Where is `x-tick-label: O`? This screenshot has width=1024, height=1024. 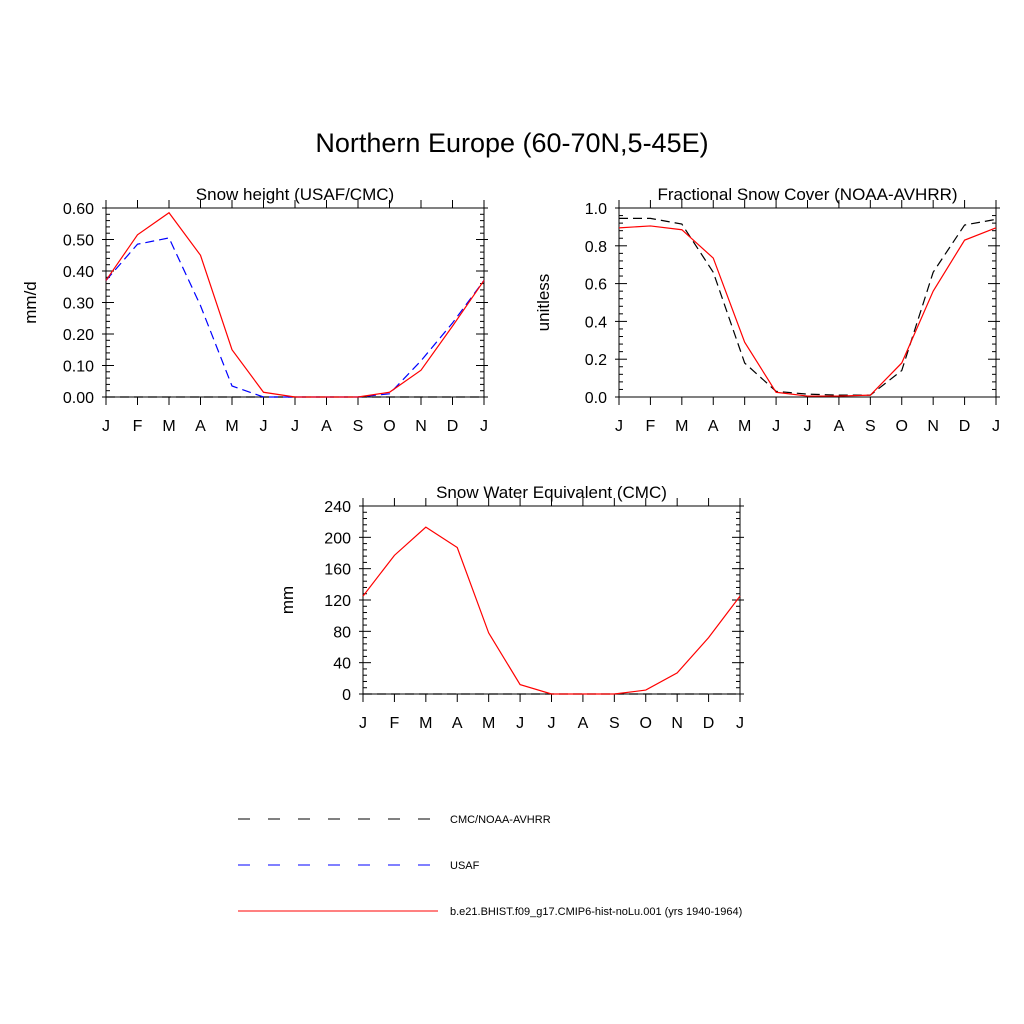
x-tick-label: O is located at coordinates (389, 426).